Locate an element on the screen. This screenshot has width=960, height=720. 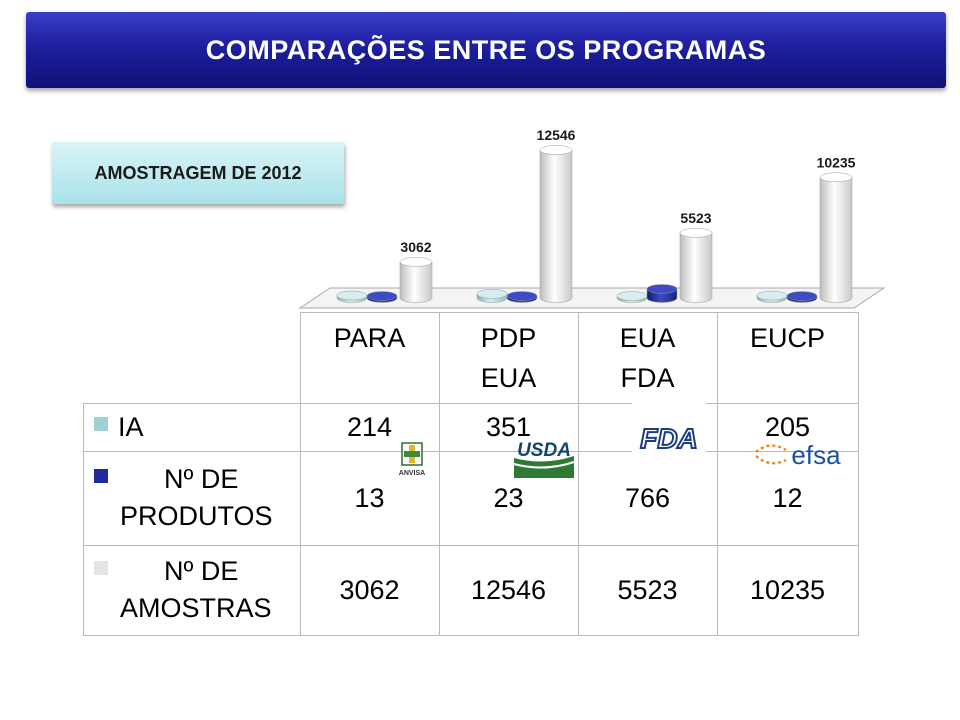
anvisa-logo: ANVISA is located at coordinates (412, 459).